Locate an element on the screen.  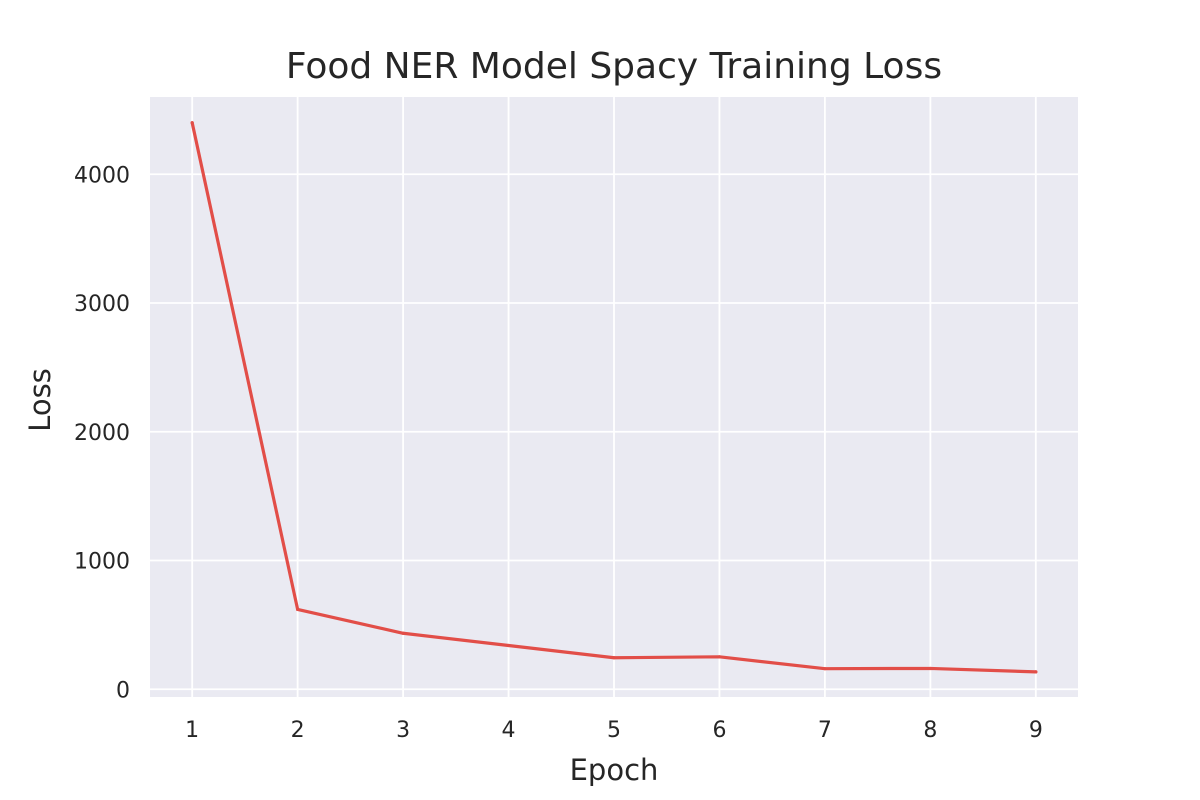
y-tick-label: 3000 is located at coordinates (102, 304).